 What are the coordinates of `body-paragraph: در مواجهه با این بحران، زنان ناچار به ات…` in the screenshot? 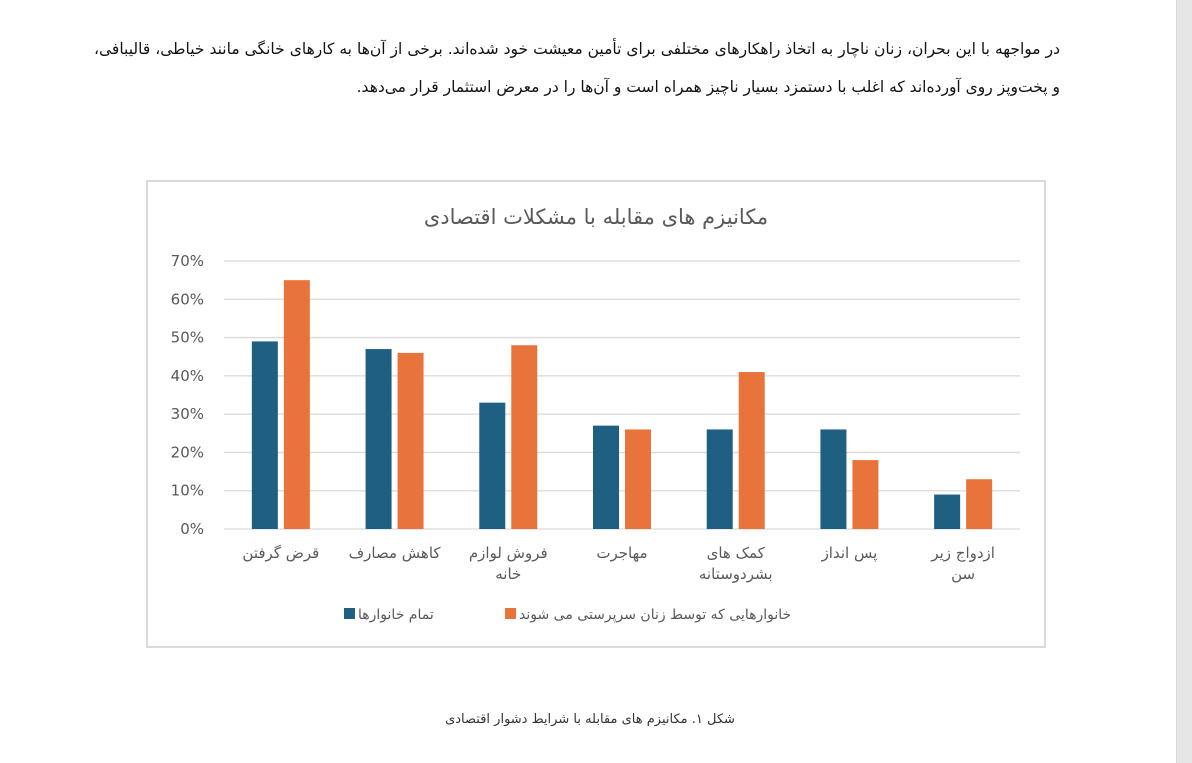 It's located at (577, 68).